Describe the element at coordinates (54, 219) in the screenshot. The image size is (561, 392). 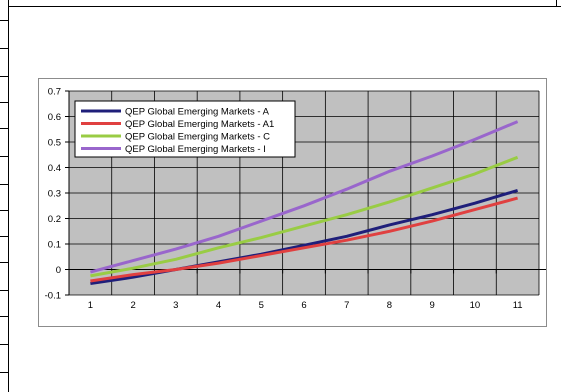
I see `y-tick-label: 0.2` at that location.